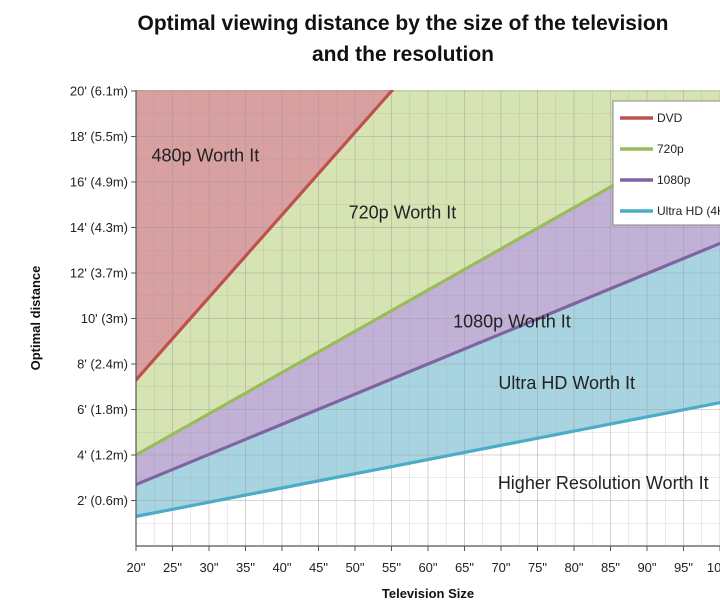 This screenshot has width=720, height=610. Describe the element at coordinates (205, 156) in the screenshot. I see `region-label: 480p Worth It` at that location.